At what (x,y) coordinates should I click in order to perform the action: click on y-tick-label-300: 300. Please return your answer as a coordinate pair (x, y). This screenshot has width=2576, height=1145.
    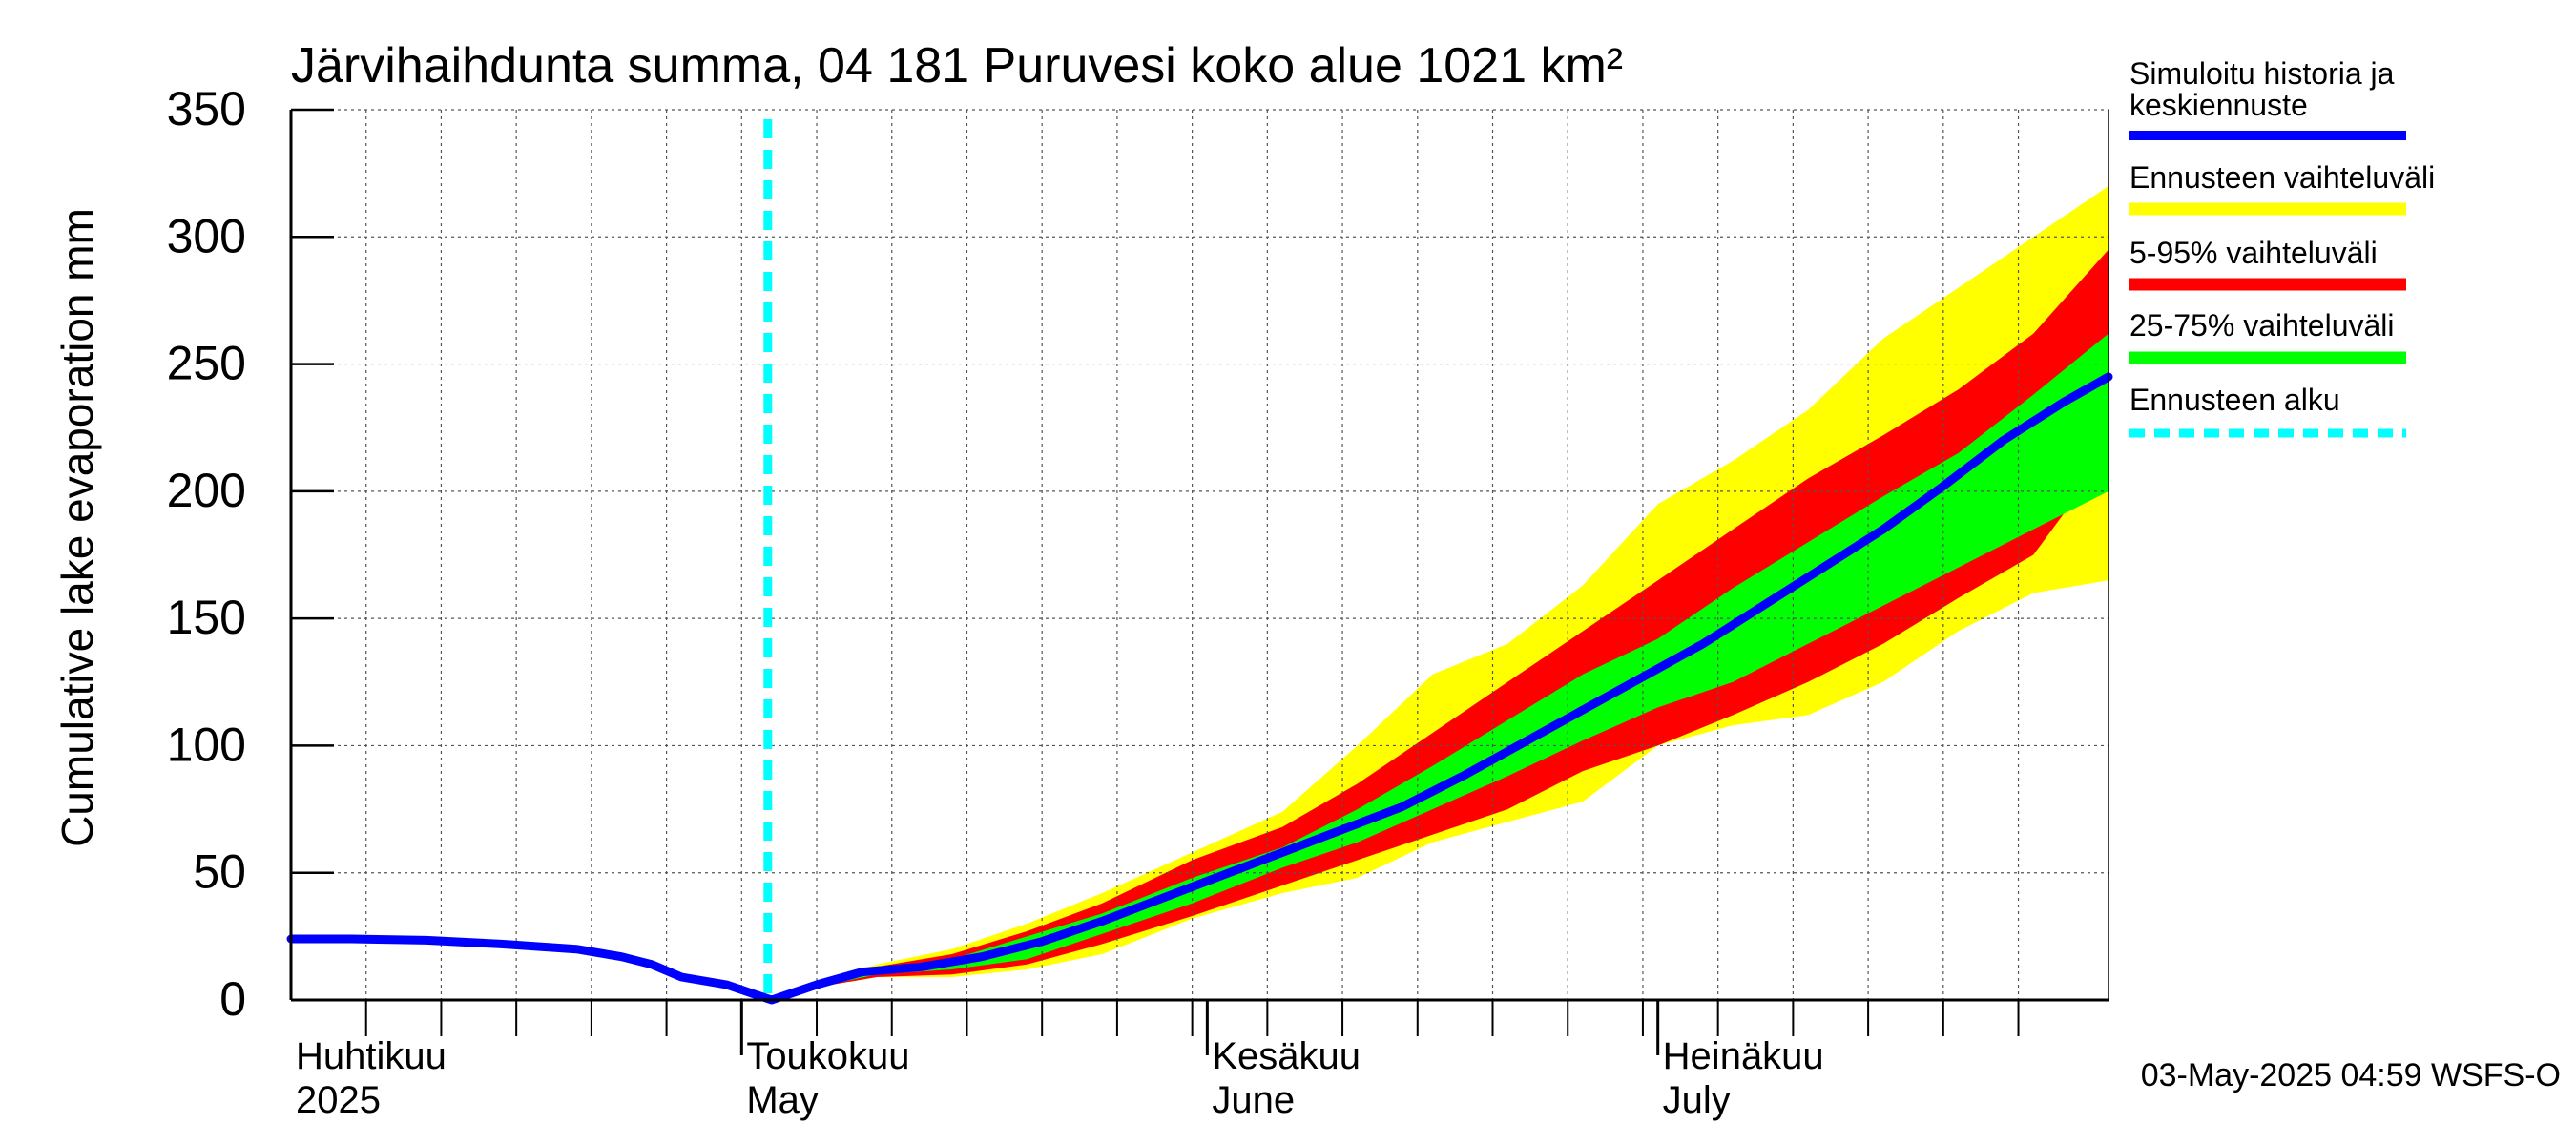
    Looking at the image, I should click on (206, 235).